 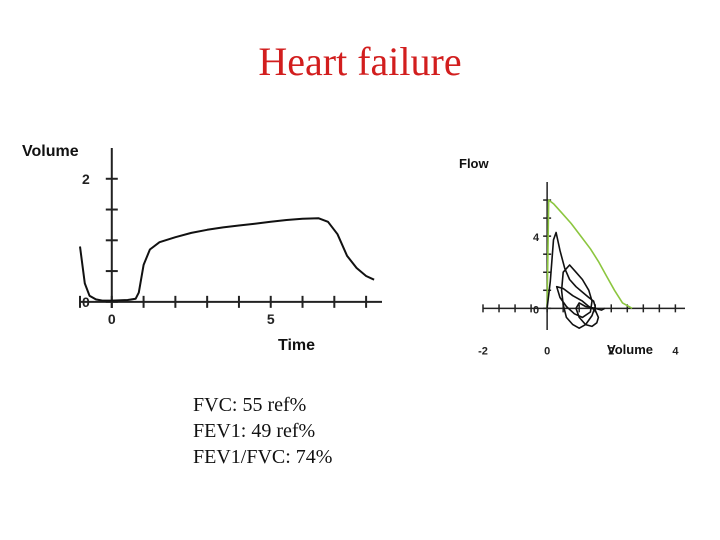 I want to click on x-tick-label: 4, so click(x=675, y=351).